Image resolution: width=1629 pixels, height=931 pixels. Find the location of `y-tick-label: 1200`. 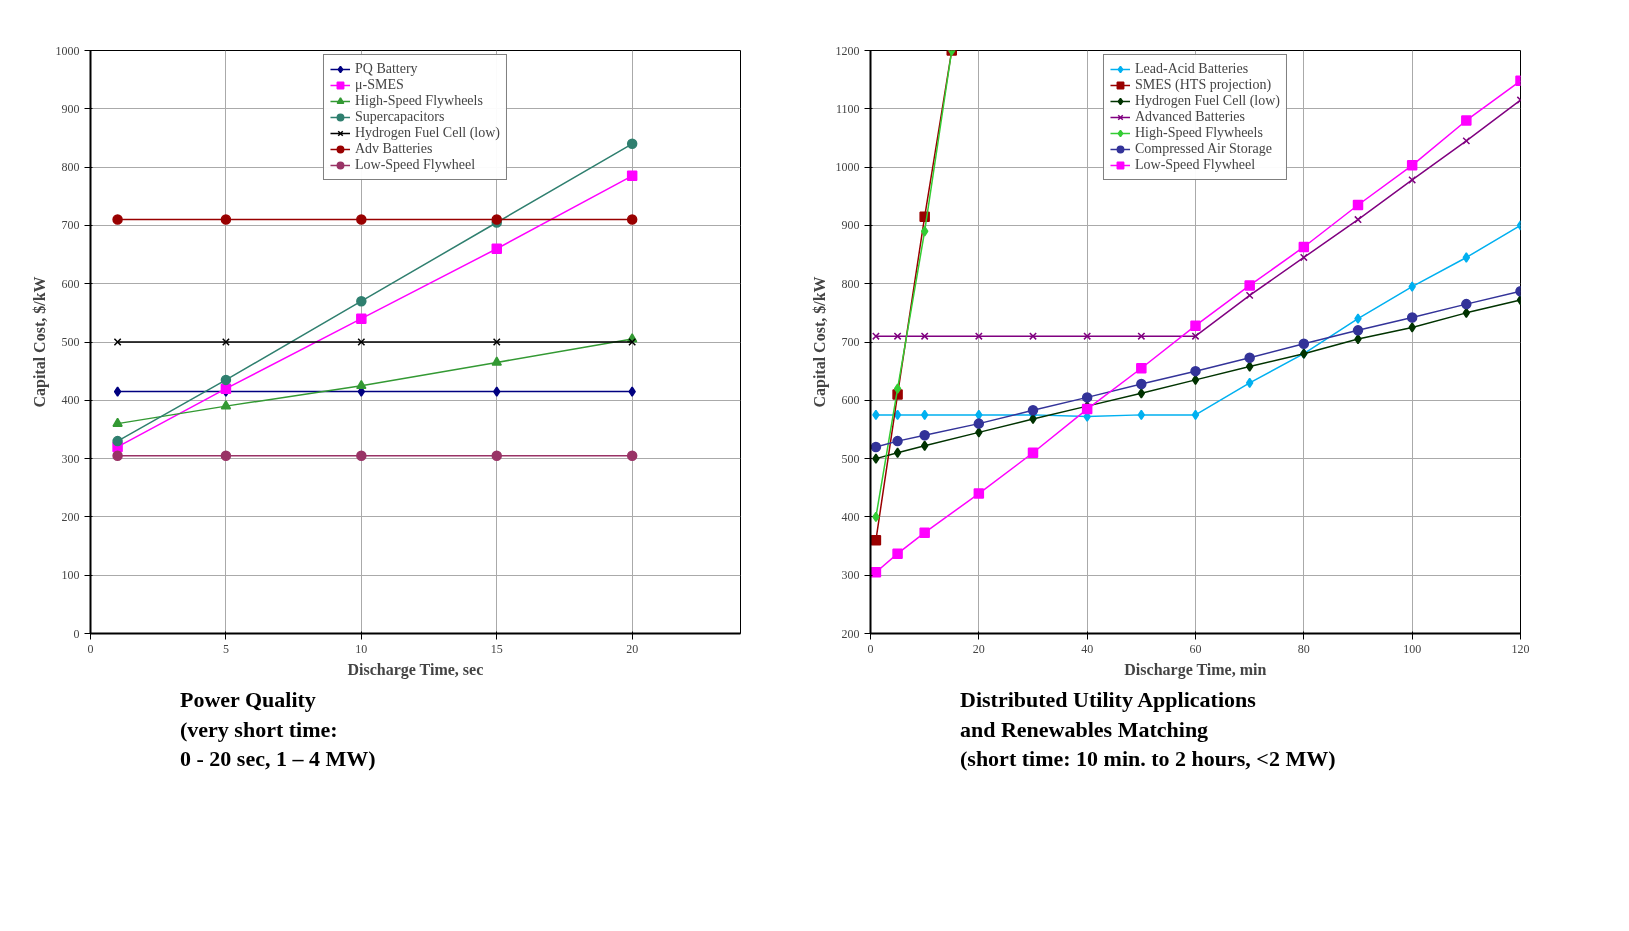

y-tick-label: 1200 is located at coordinates (847, 50).